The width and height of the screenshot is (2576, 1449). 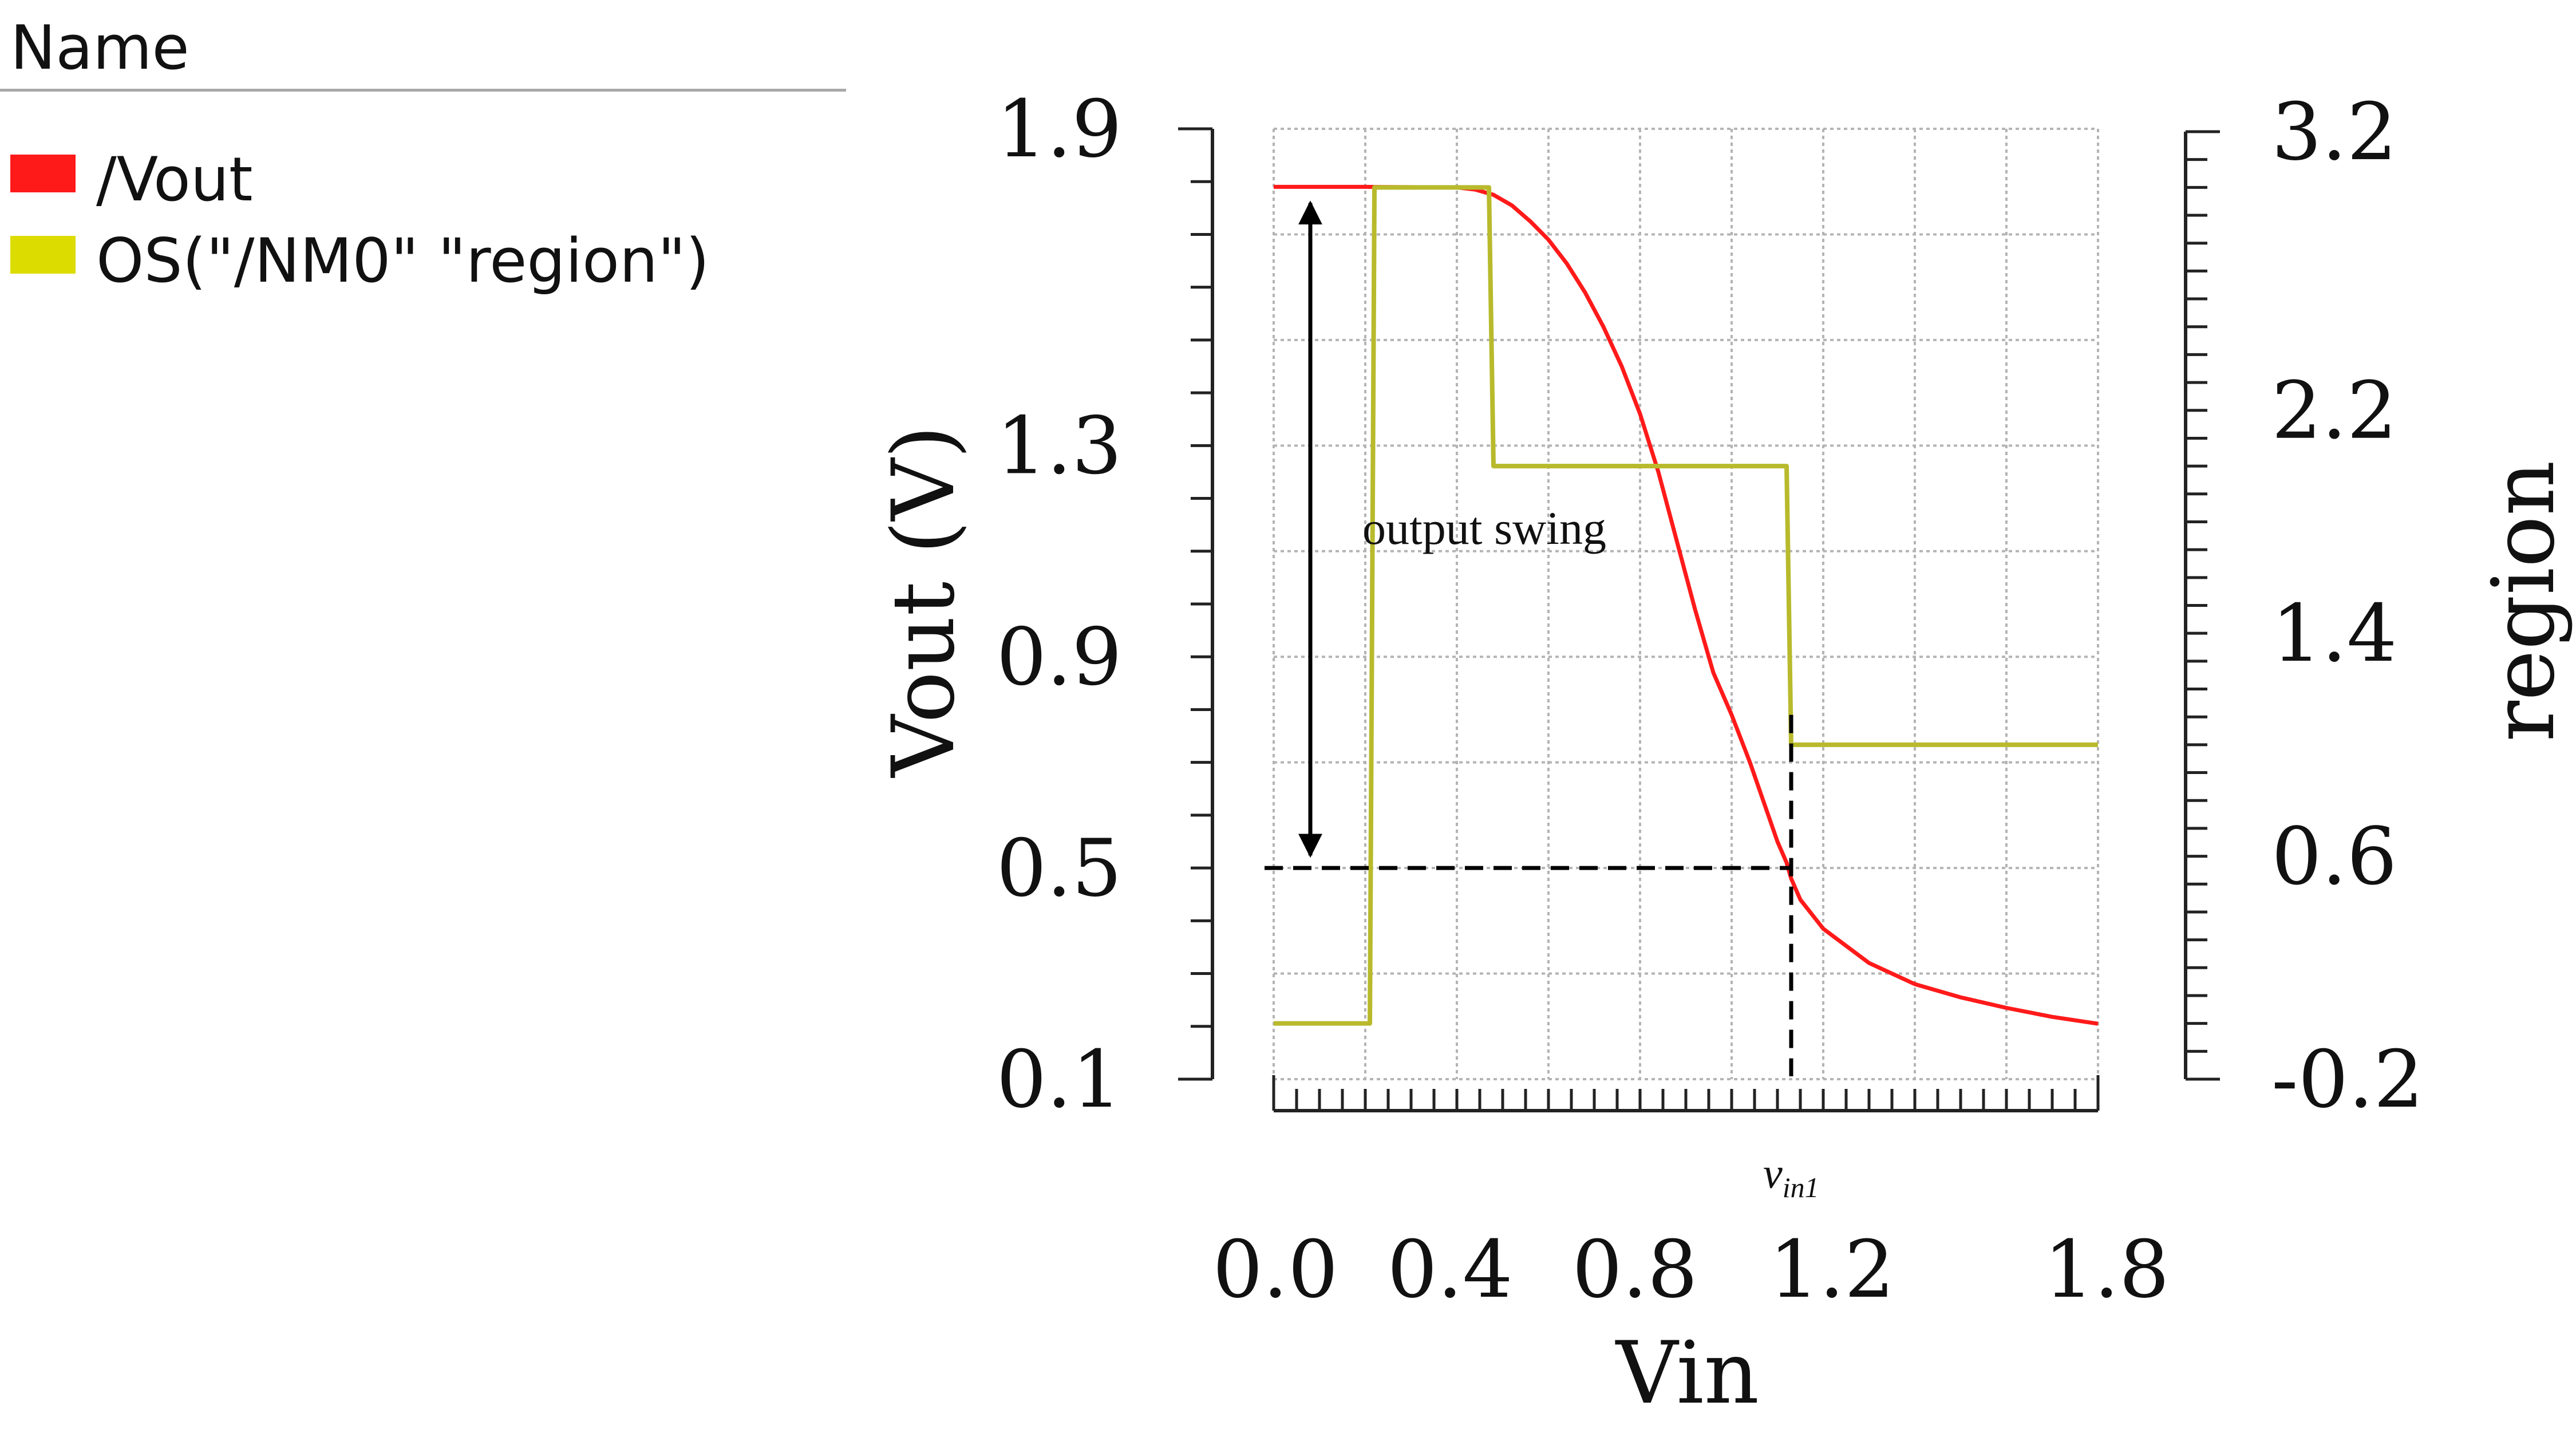 I want to click on left-tick-label: 0.9, so click(x=1059, y=657).